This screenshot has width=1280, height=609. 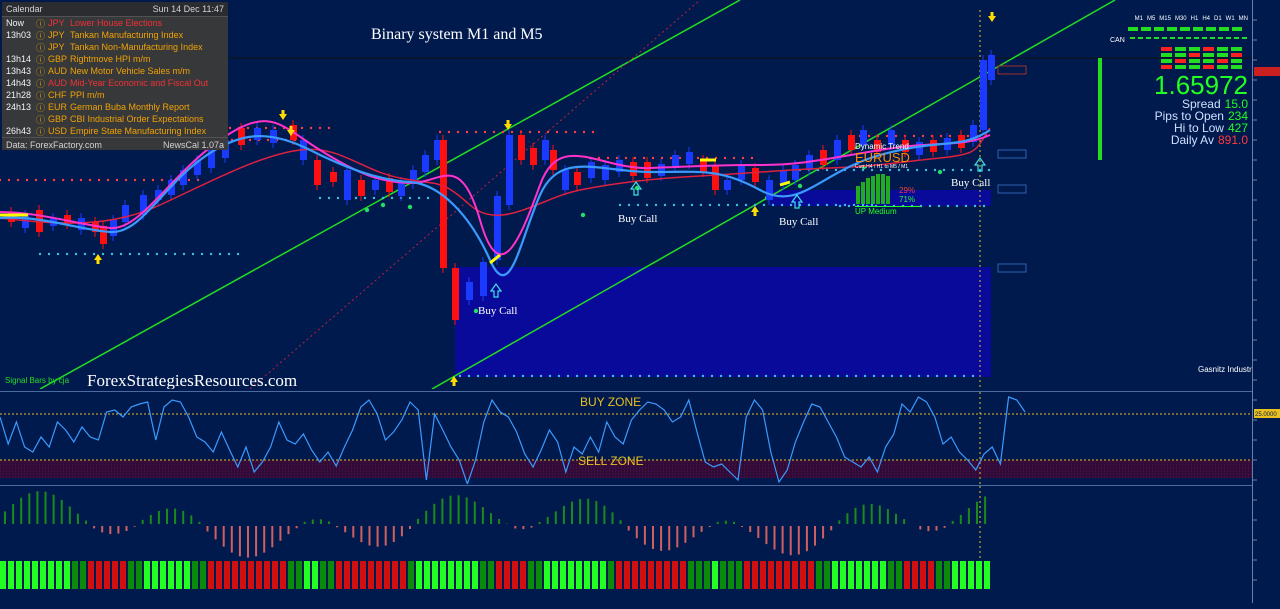 What do you see at coordinates (610, 402) in the screenshot?
I see `buy-zone-label: BUY ZONE` at bounding box center [610, 402].